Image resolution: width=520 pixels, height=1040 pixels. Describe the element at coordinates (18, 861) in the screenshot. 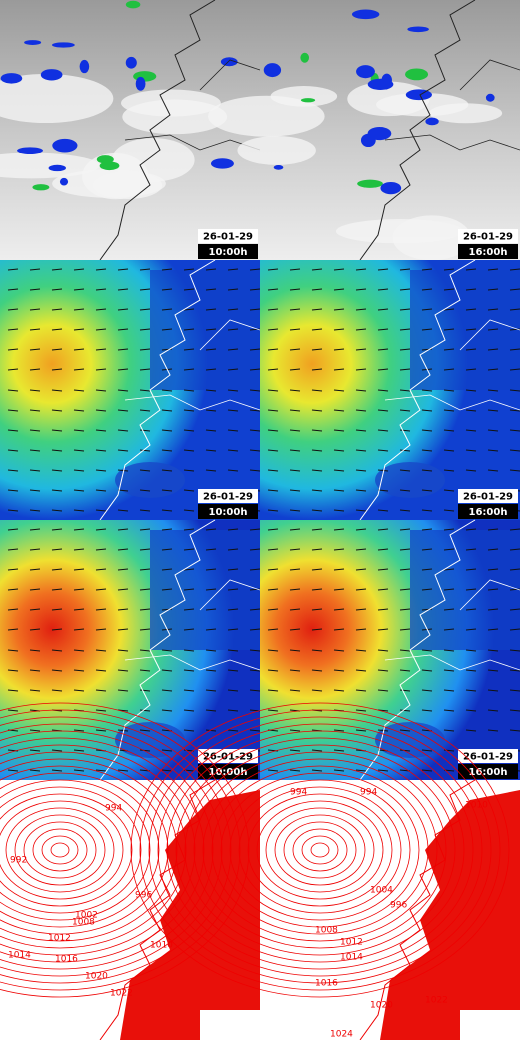

I see `isobar-label: 992` at that location.